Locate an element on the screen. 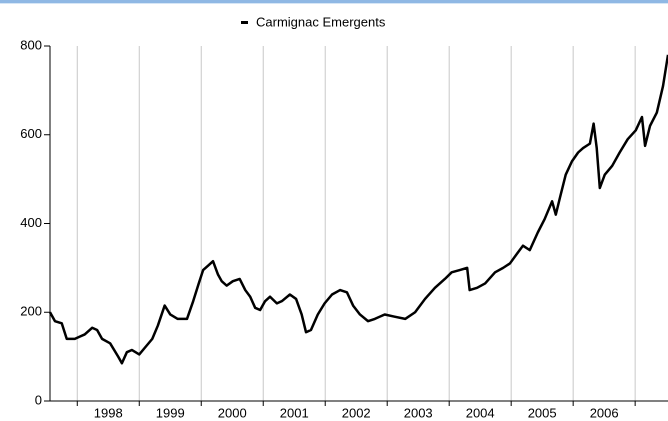  x-tick-label: 2004 is located at coordinates (480, 412).